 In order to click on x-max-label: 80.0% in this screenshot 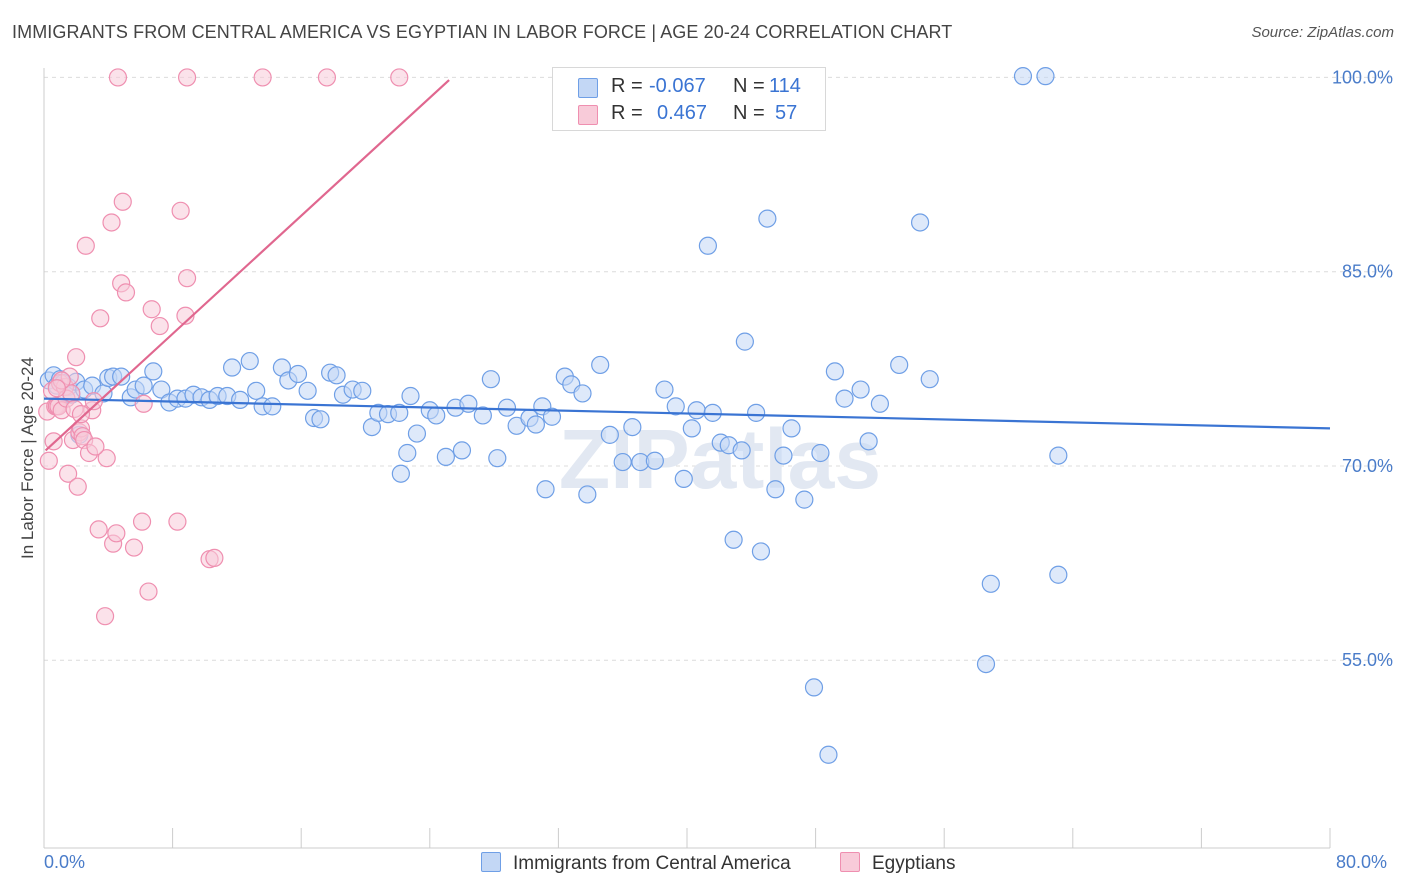, I will do `click(1362, 862)`.